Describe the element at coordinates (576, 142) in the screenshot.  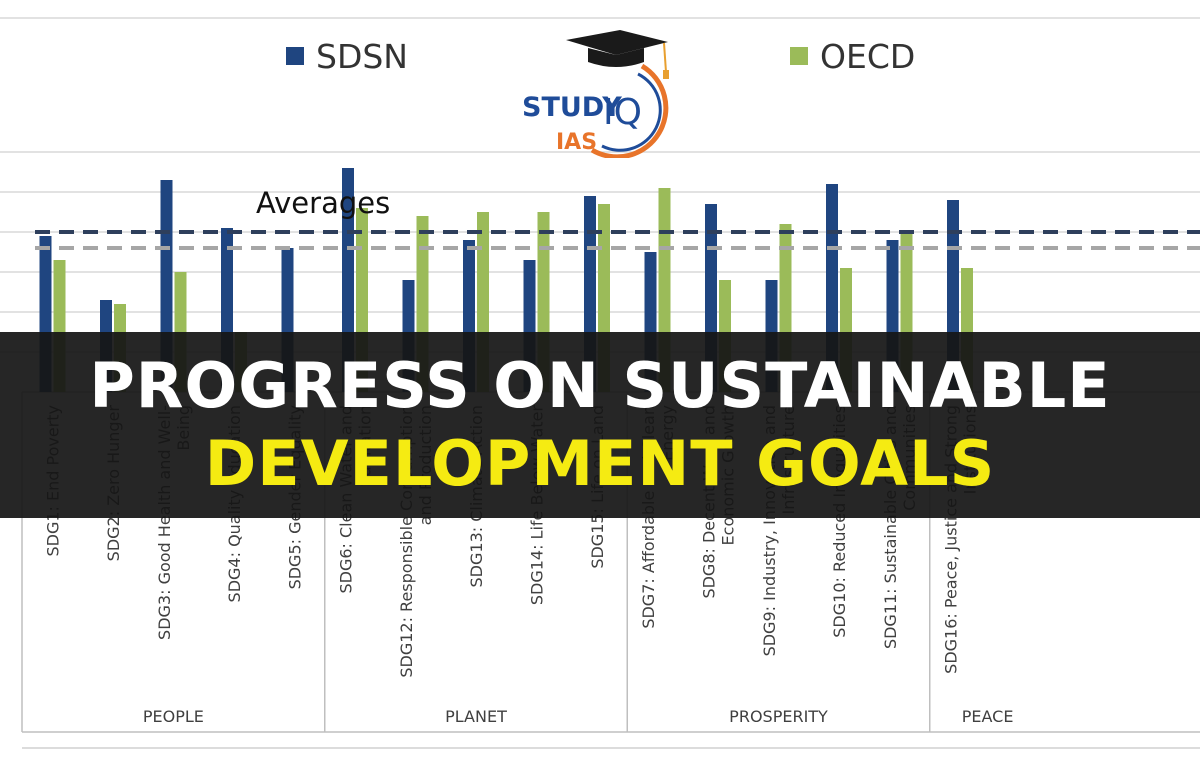
I see `logo-ias-text: IAS` at that location.